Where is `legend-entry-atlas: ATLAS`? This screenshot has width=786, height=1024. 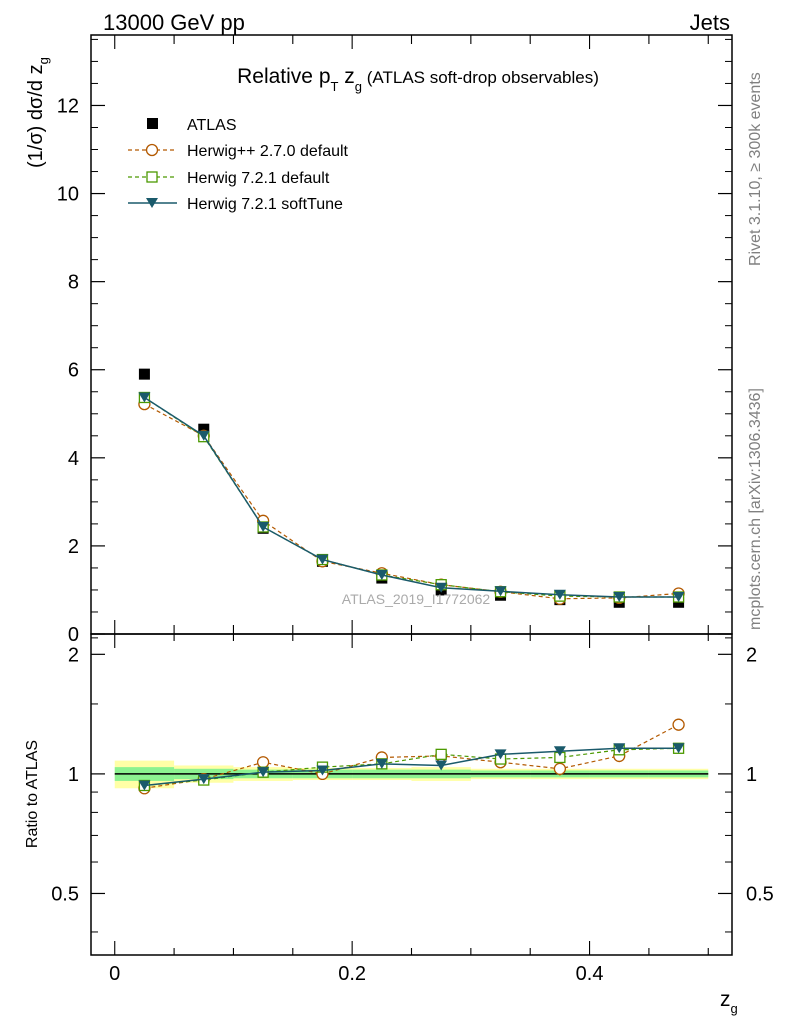 legend-entry-atlas: ATLAS is located at coordinates (192, 125).